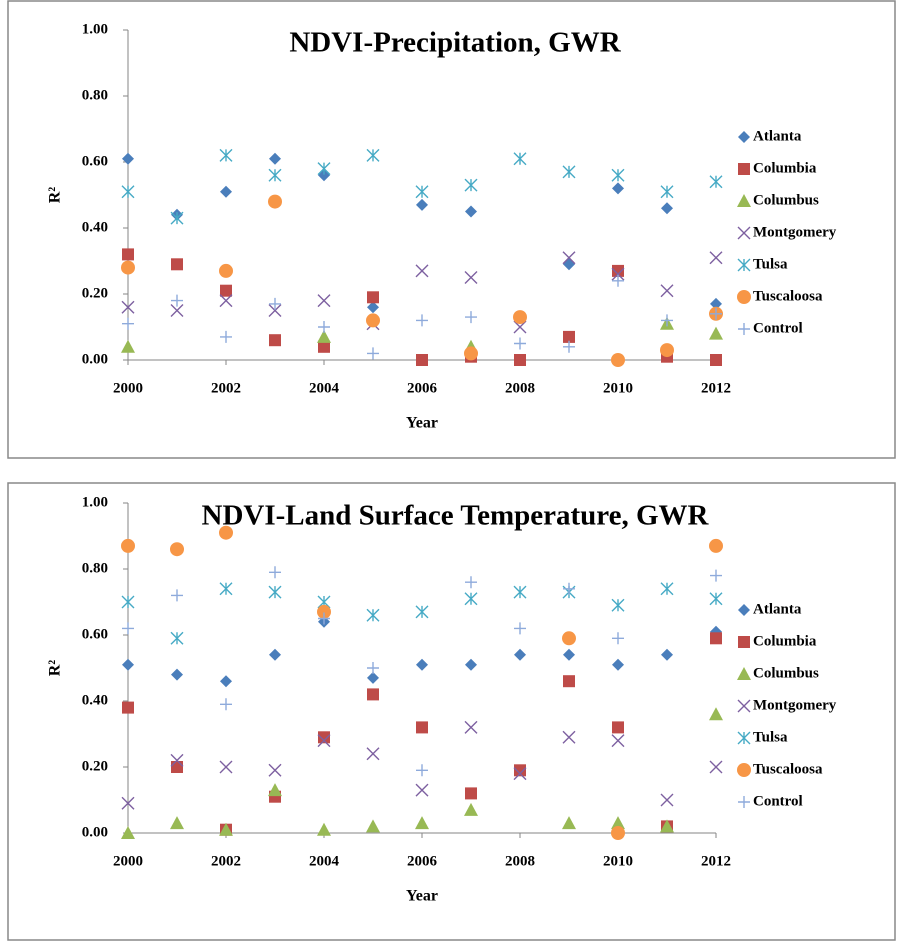 The height and width of the screenshot is (949, 898). I want to click on x-tick-label: 2006, so click(422, 388).